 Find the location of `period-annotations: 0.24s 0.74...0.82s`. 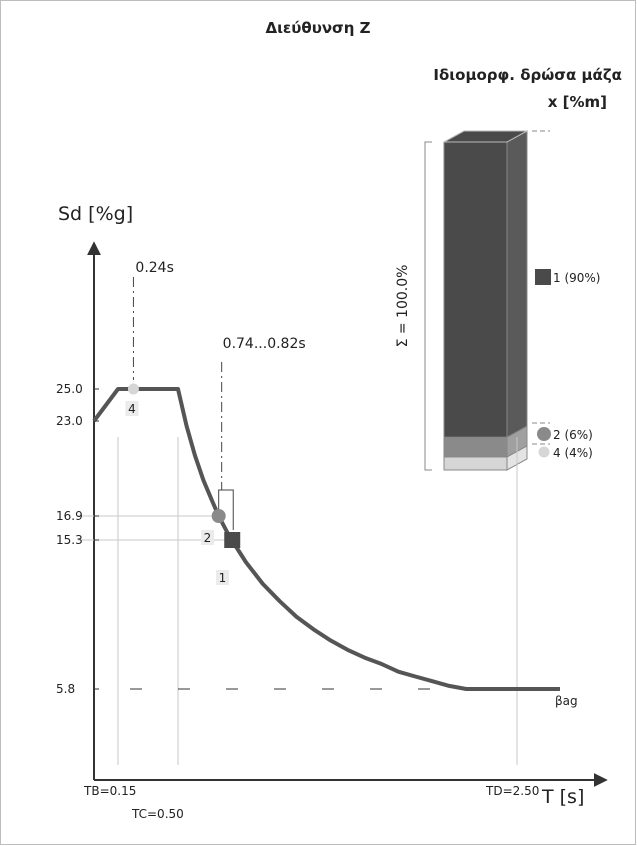

period-annotations: 0.24s 0.74...0.82s is located at coordinates (219, 395).